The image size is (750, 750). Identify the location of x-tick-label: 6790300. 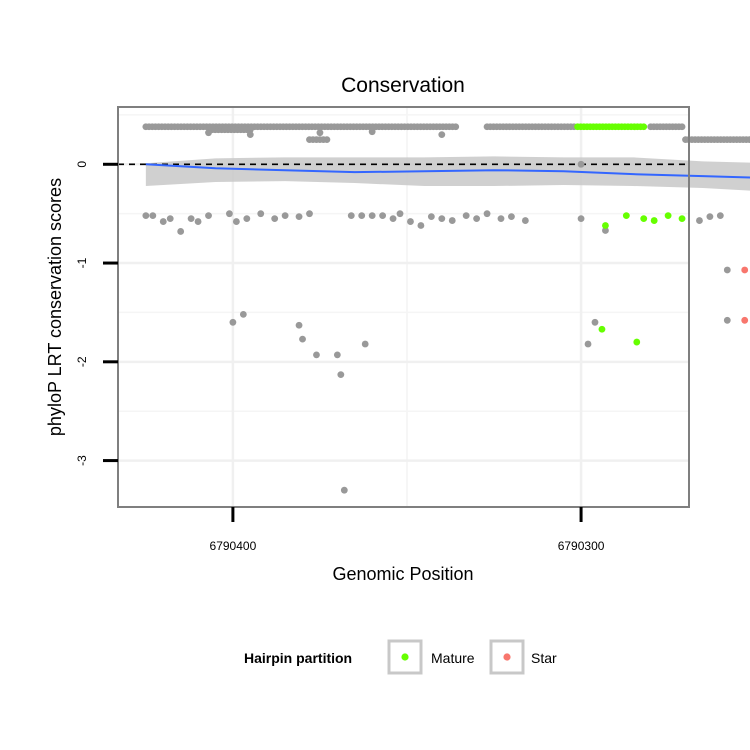
(581, 546).